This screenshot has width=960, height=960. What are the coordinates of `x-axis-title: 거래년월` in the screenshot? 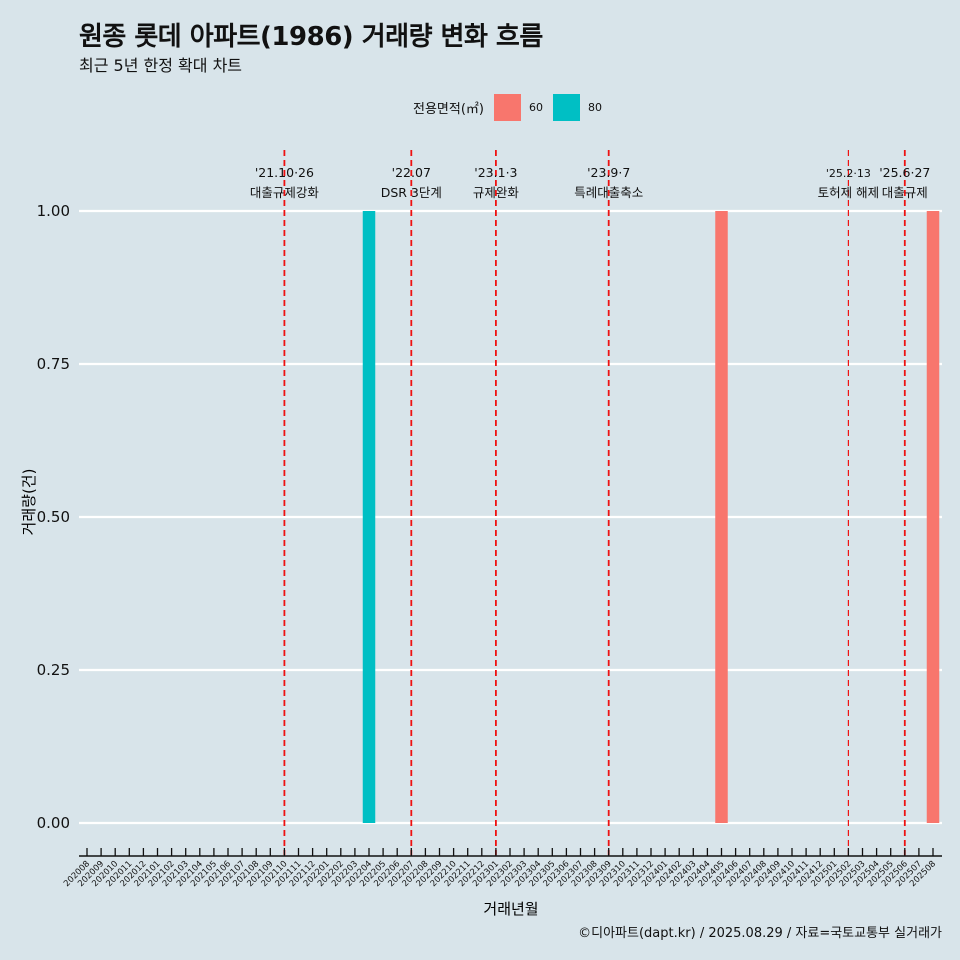 It's located at (510, 909).